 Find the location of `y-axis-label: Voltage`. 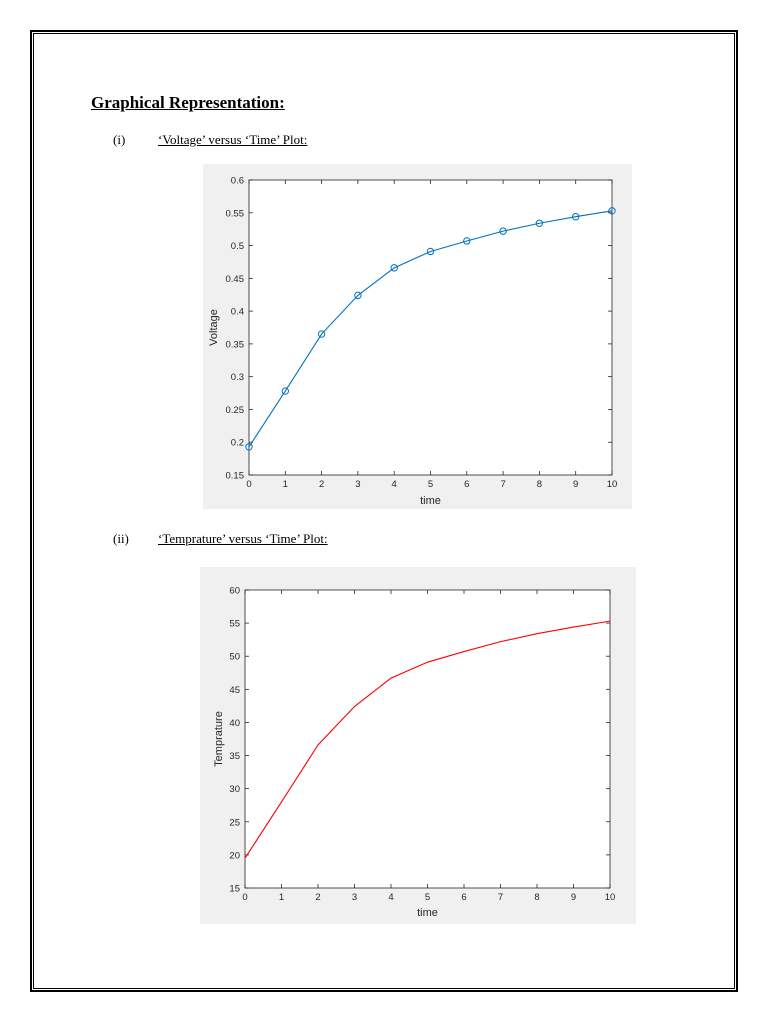

y-axis-label: Voltage is located at coordinates (214, 327).